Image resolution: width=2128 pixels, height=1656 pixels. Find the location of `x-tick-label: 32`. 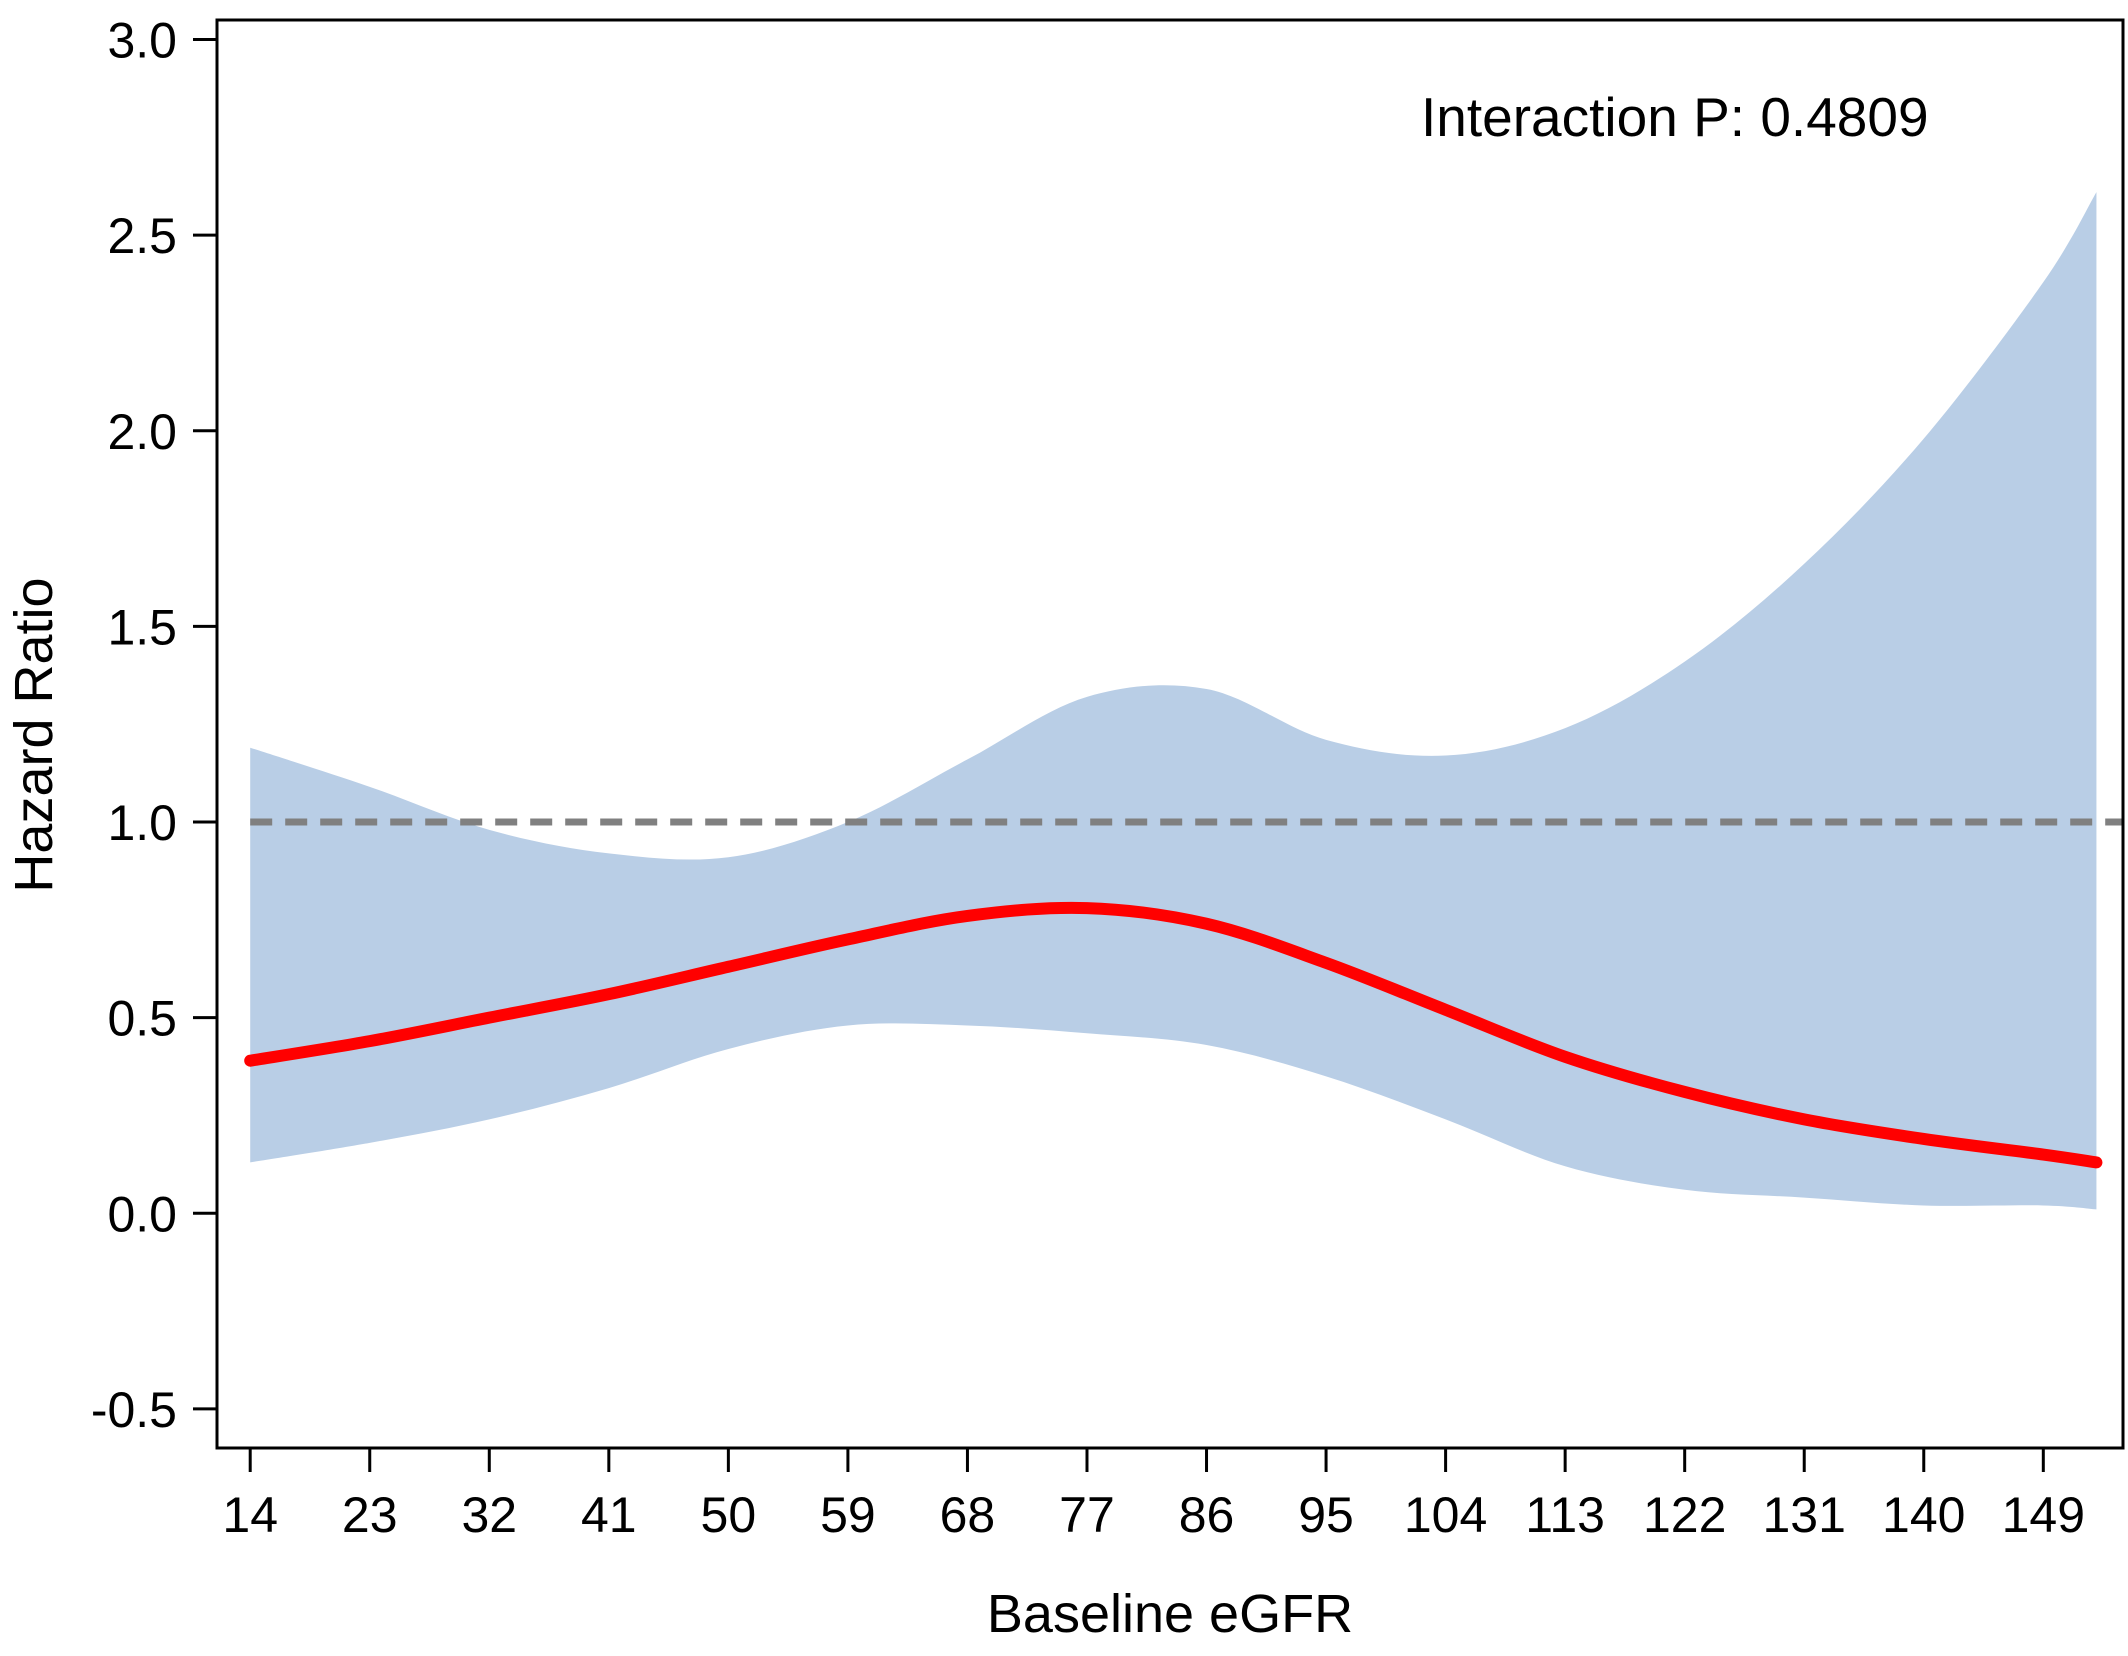

x-tick-label: 32 is located at coordinates (489, 1515).